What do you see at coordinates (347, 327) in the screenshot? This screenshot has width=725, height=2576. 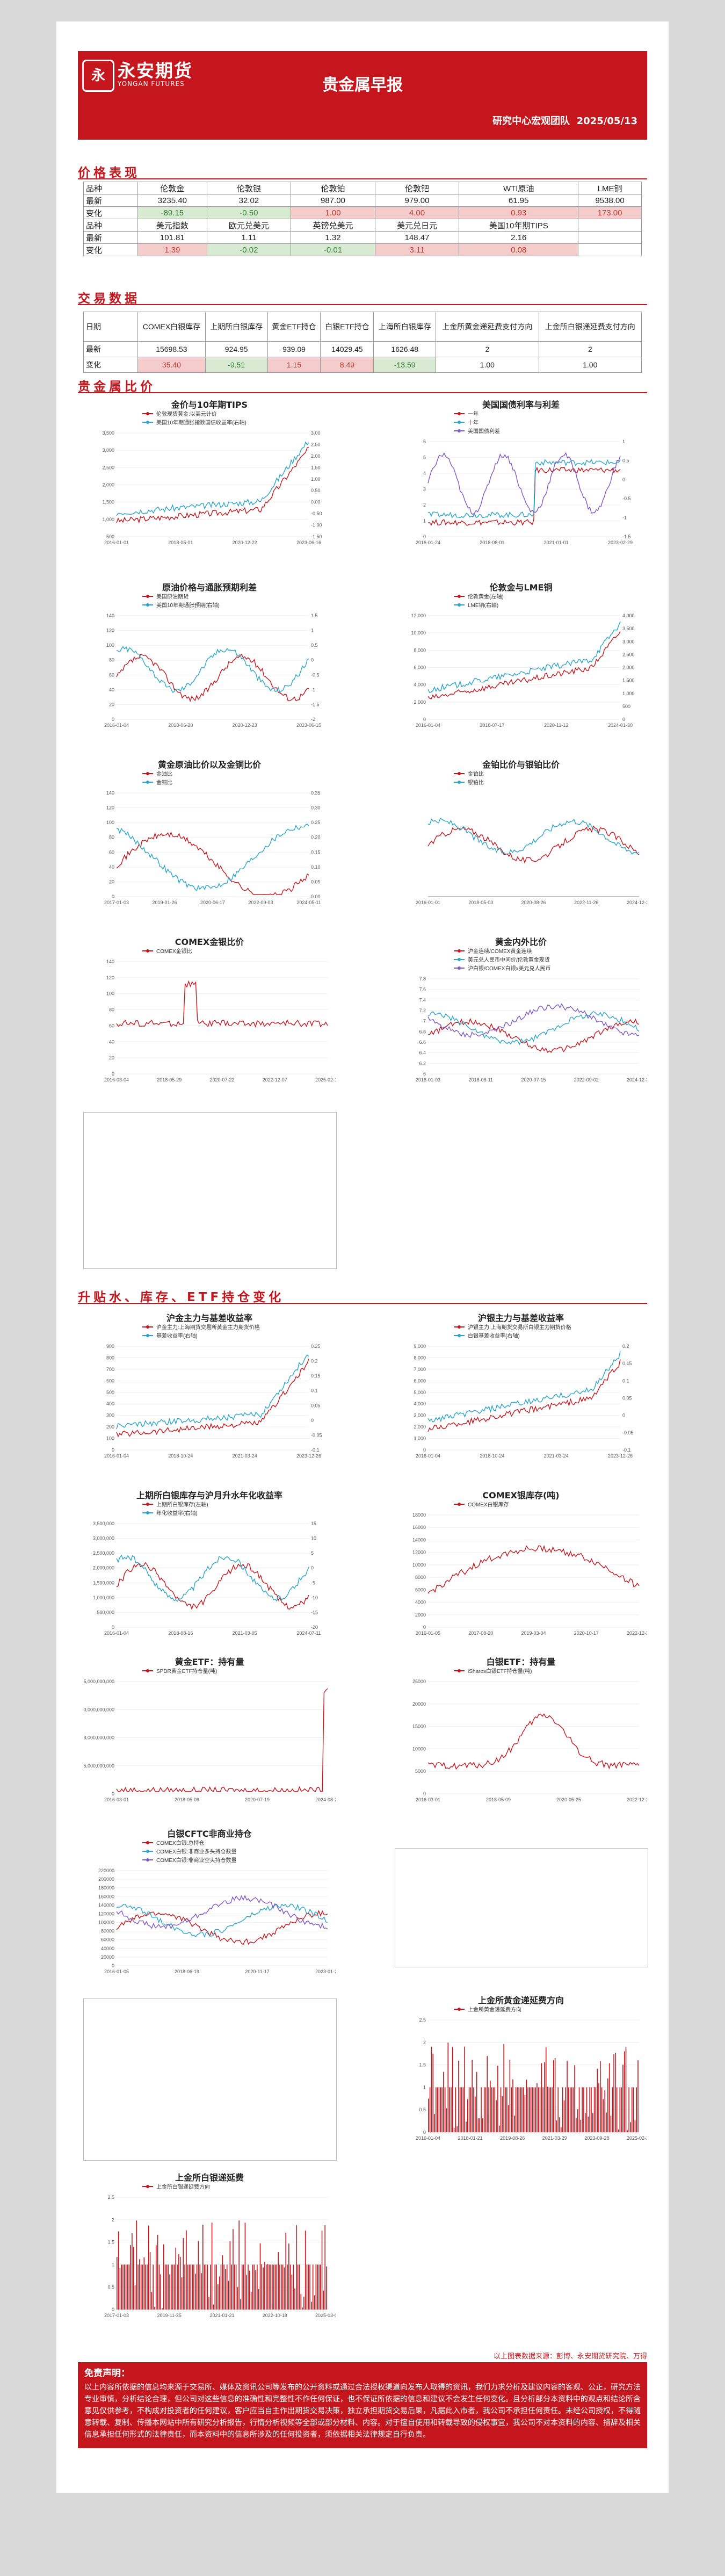 I see `table-cell: 白银ETF持仓` at bounding box center [347, 327].